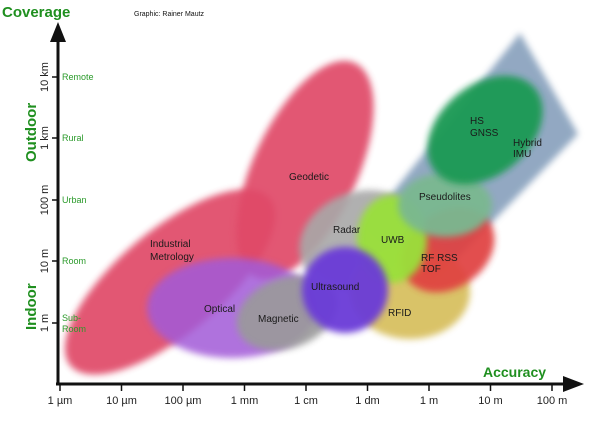 The width and height of the screenshot is (597, 421). What do you see at coordinates (527, 149) in the screenshot?
I see `hybrid-imu-label: Hybrid IMU` at bounding box center [527, 149].